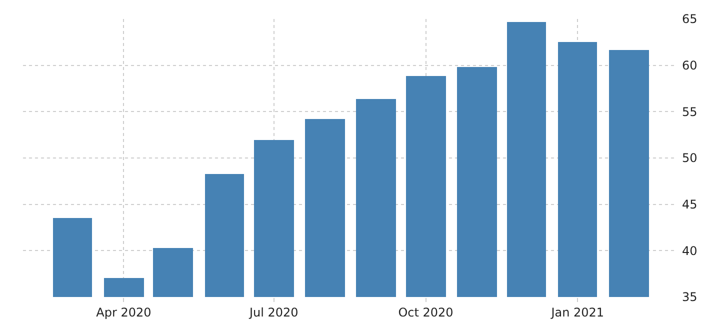  I want to click on x-tick-label: Oct 2020, so click(426, 312).